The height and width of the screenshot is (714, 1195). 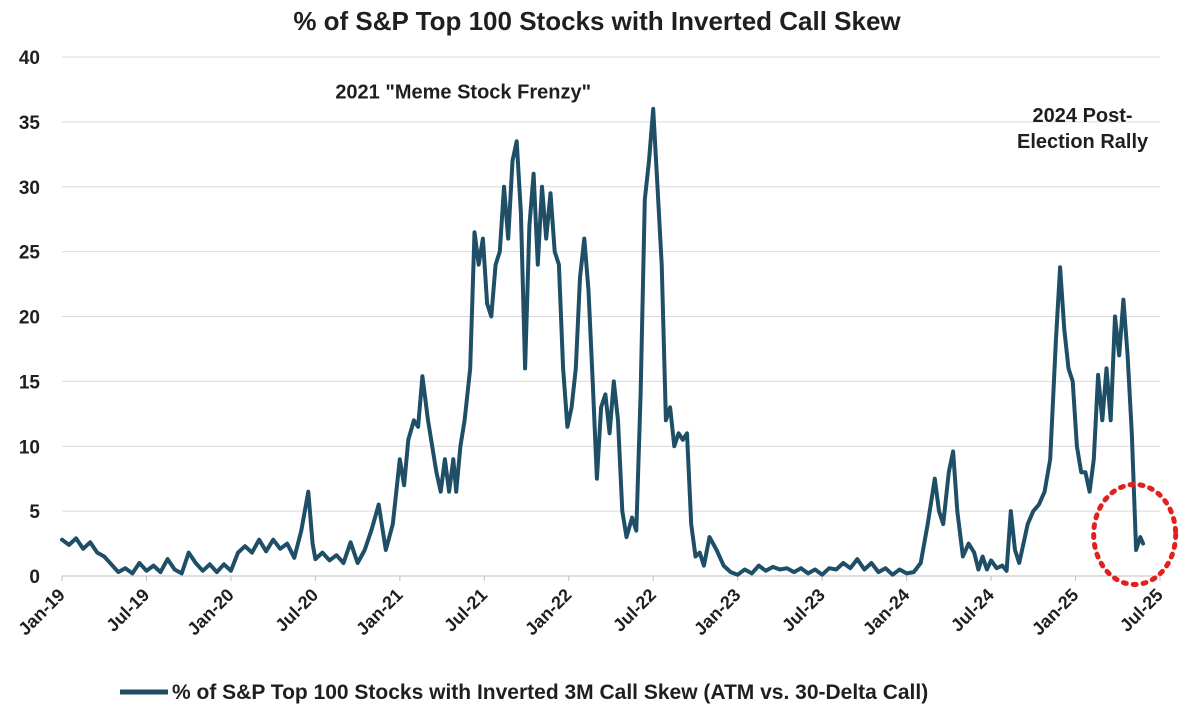 I want to click on highlight-circle, so click(x=1135, y=534).